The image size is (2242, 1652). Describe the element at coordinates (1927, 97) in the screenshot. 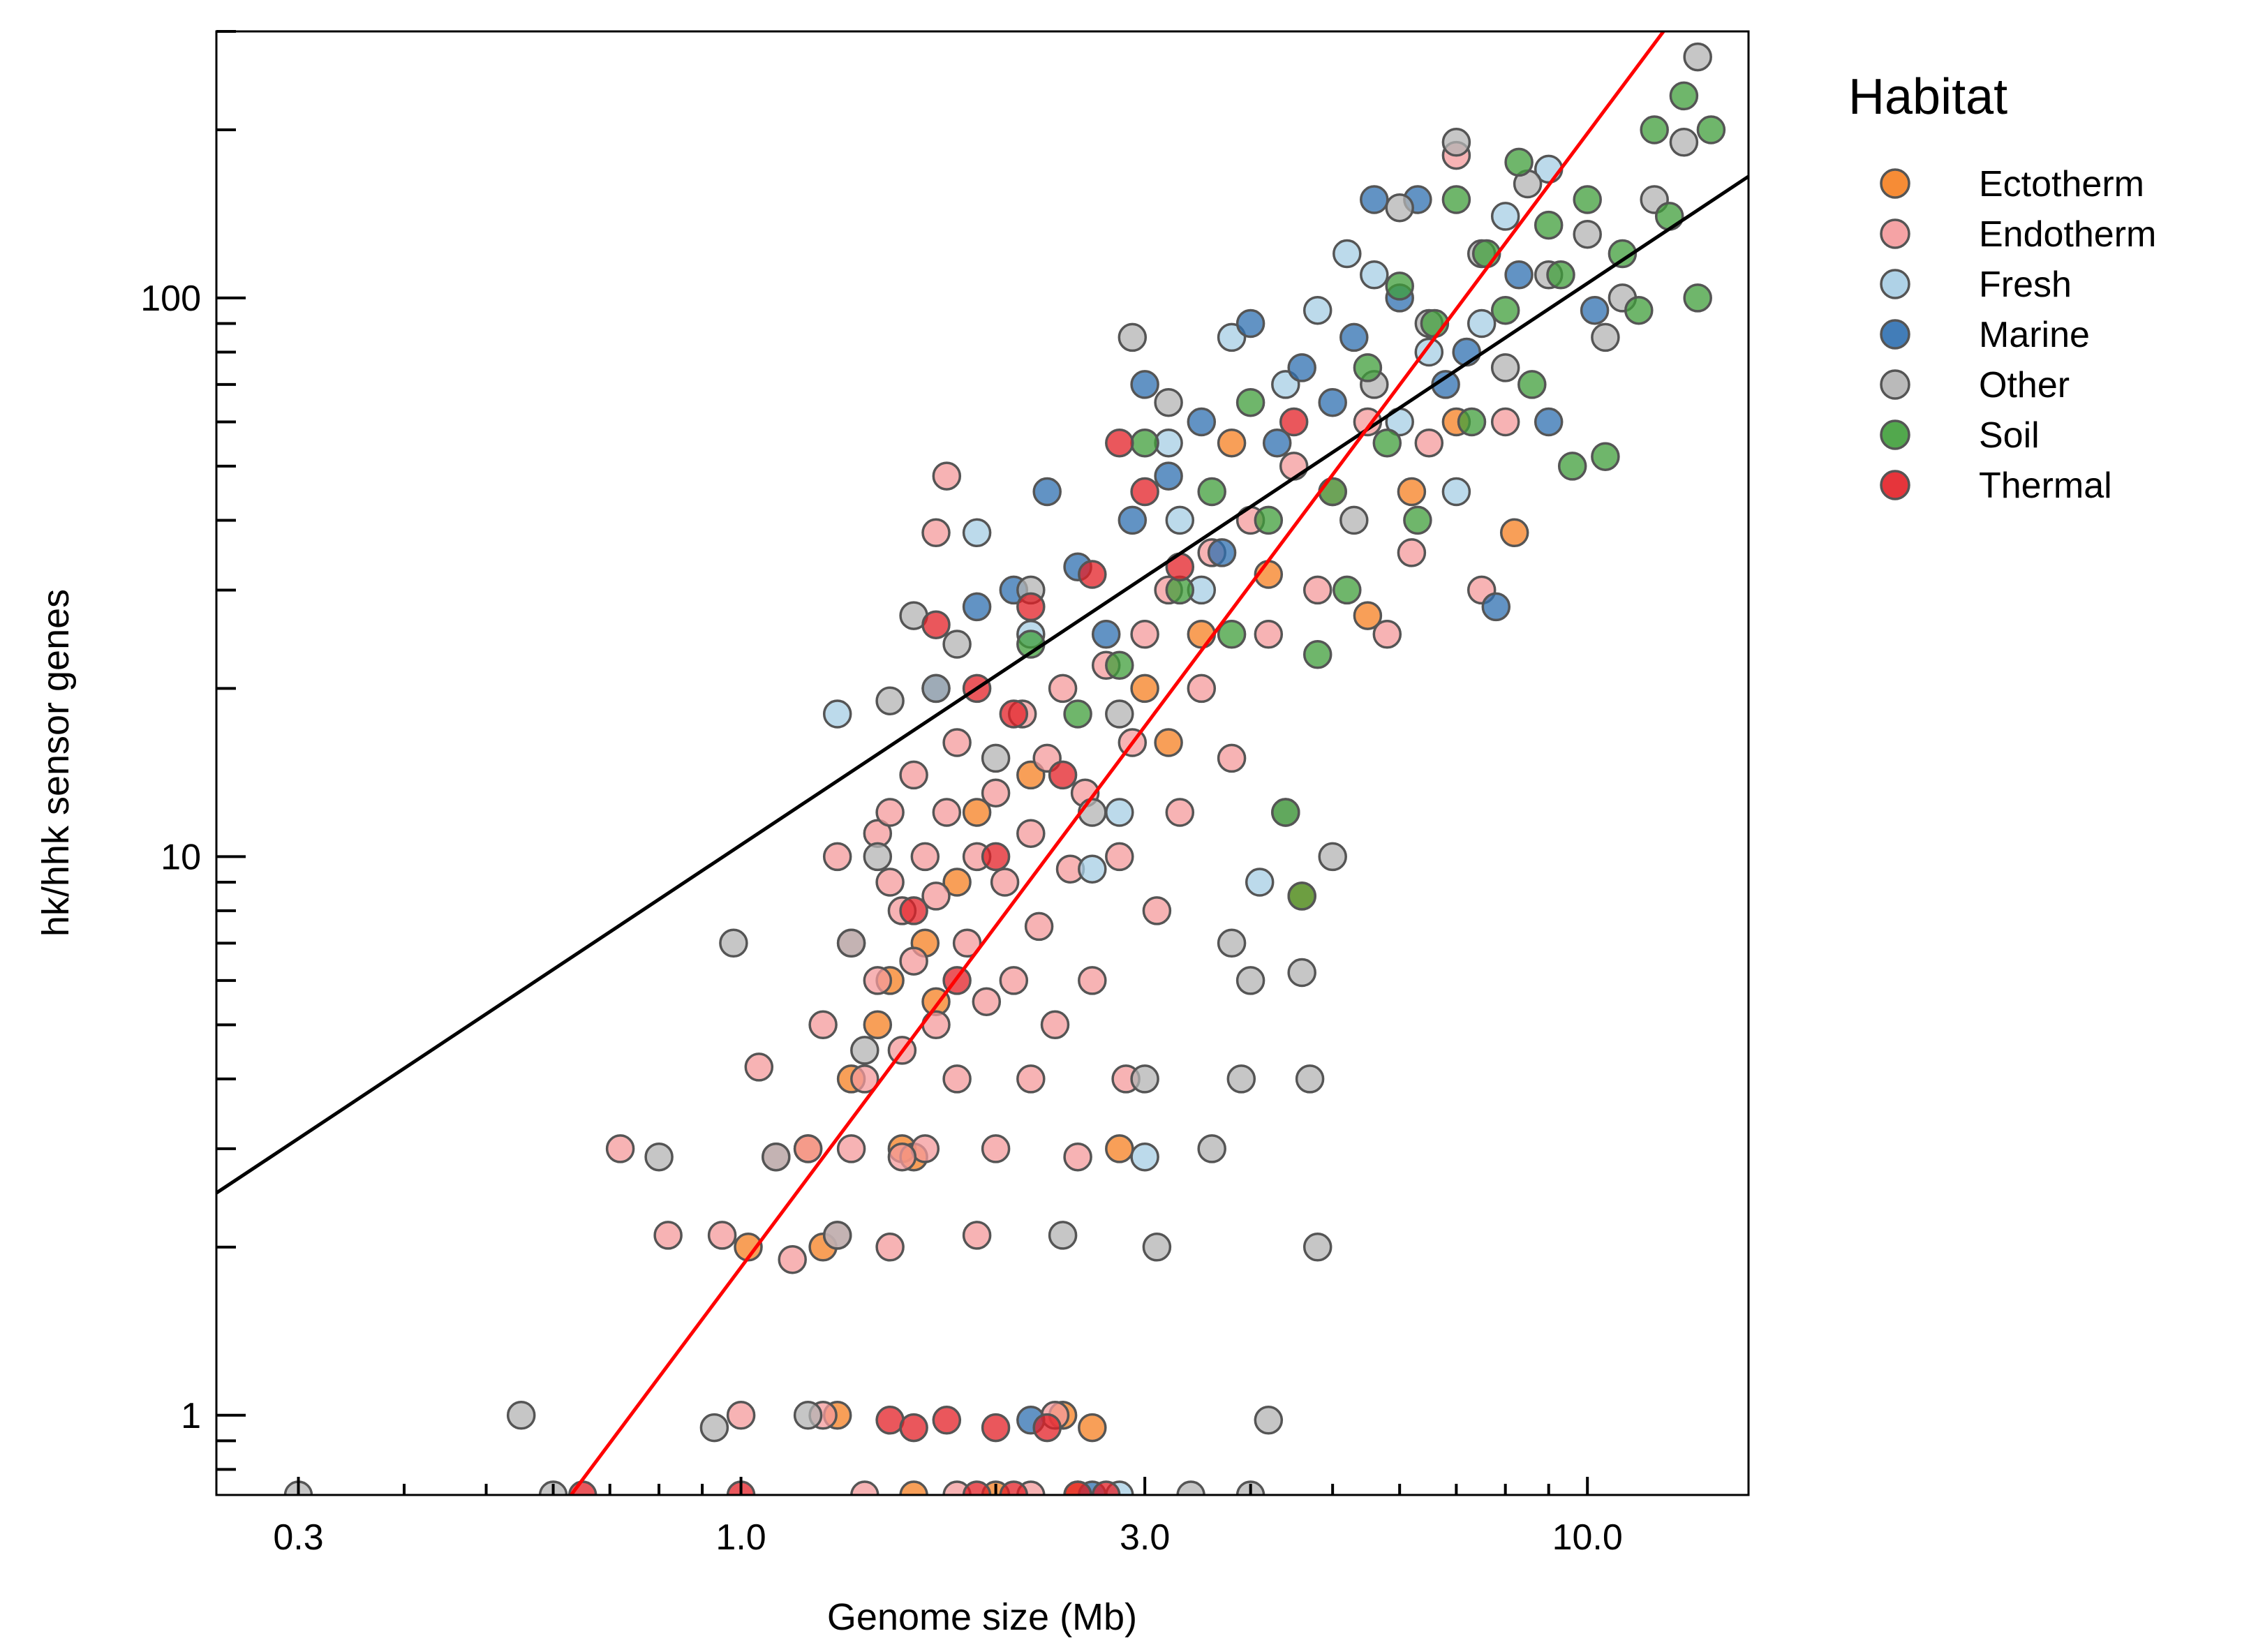

I see `legend-title: Habitat` at that location.